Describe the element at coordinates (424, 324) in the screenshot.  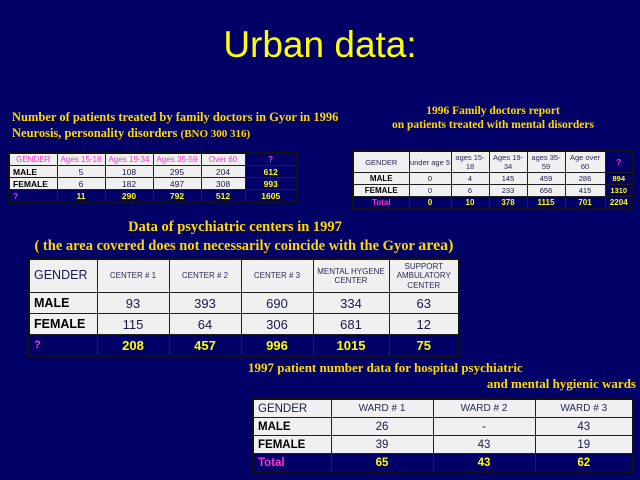
I see `cell-female-support-ambulatory-center: 12` at that location.